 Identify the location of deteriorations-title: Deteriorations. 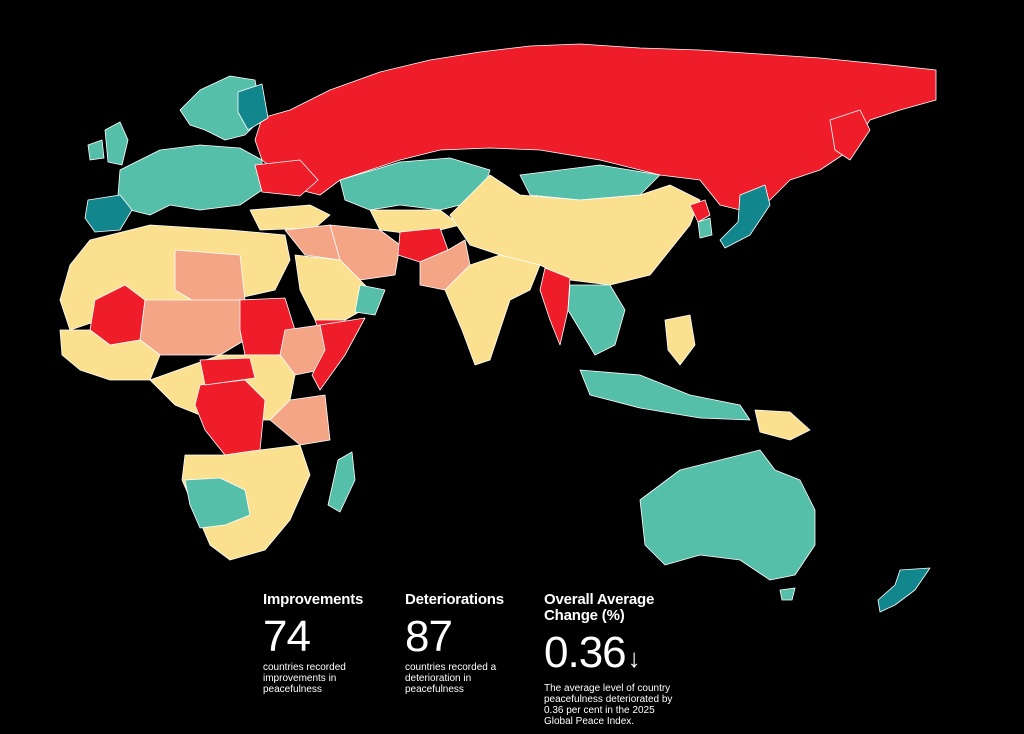
(454, 599).